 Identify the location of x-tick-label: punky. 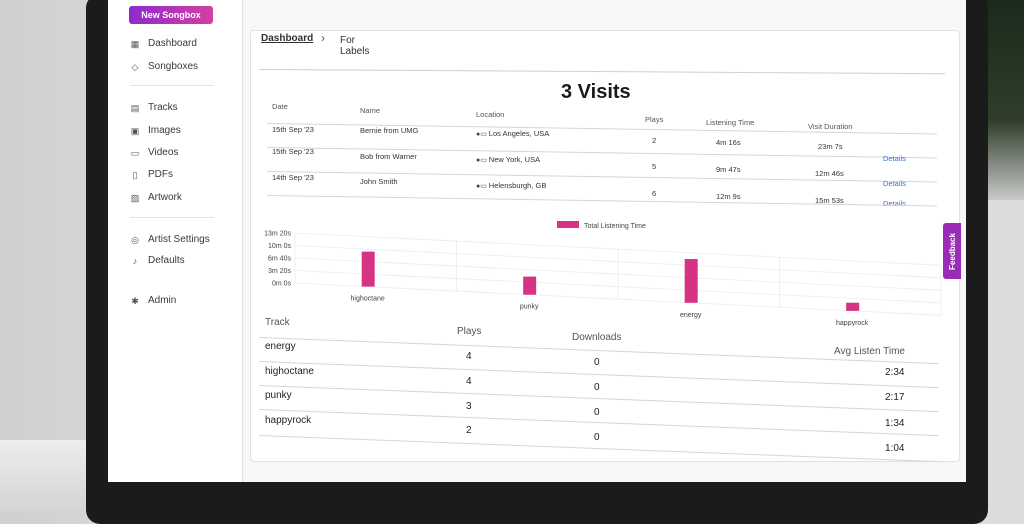
(529, 307).